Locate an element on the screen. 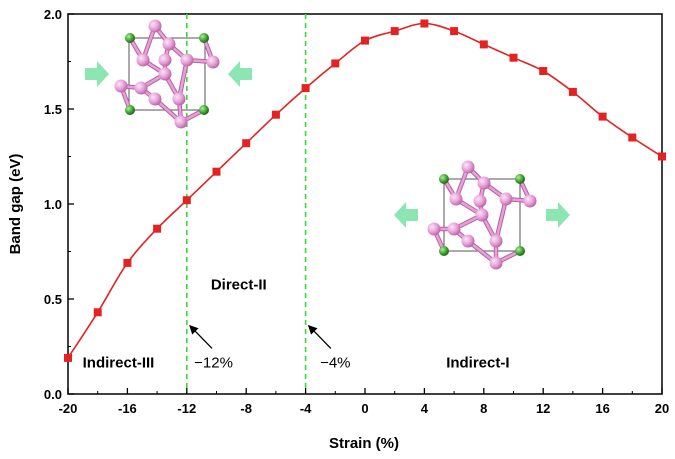 Image resolution: width=675 pixels, height=459 pixels. region-label-0: Indirect-III is located at coordinates (119, 362).